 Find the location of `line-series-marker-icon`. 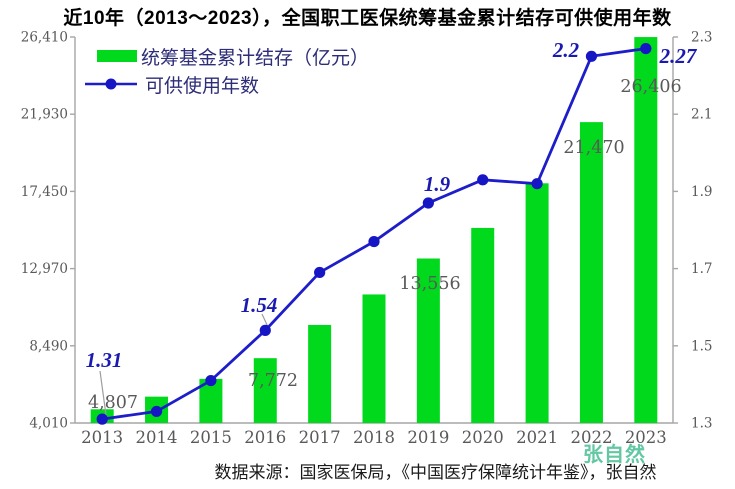

line-series-marker-icon is located at coordinates (111, 84).